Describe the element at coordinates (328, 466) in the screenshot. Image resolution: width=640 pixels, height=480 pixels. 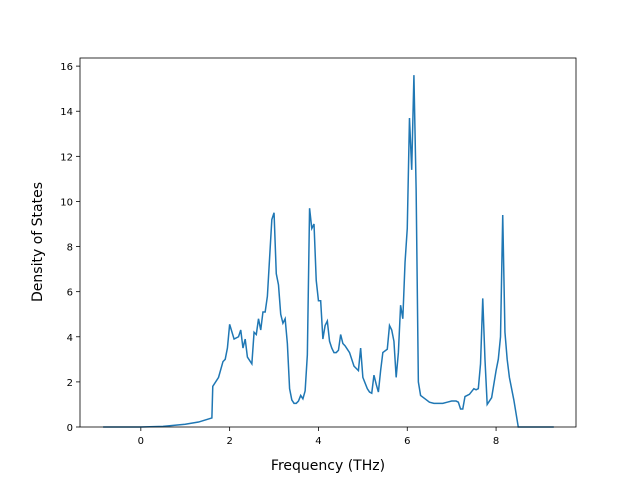
I see `x-axis-label: Frequency (THz)` at that location.